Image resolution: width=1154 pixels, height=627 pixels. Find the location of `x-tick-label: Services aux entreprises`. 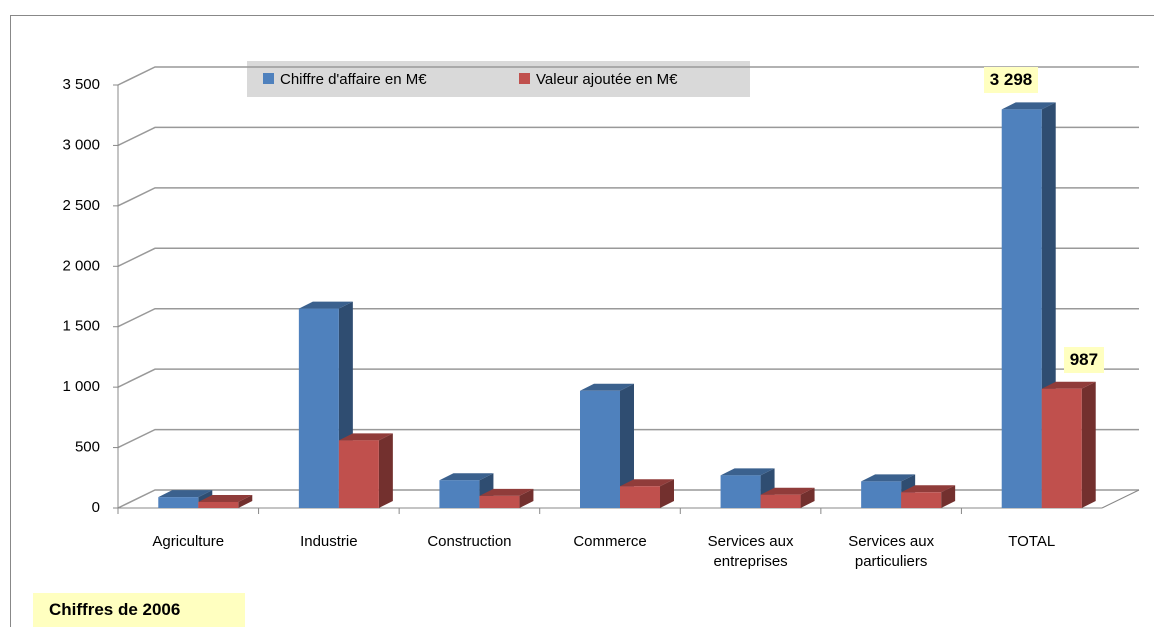

x-tick-label: Services aux entreprises is located at coordinates (750, 551).